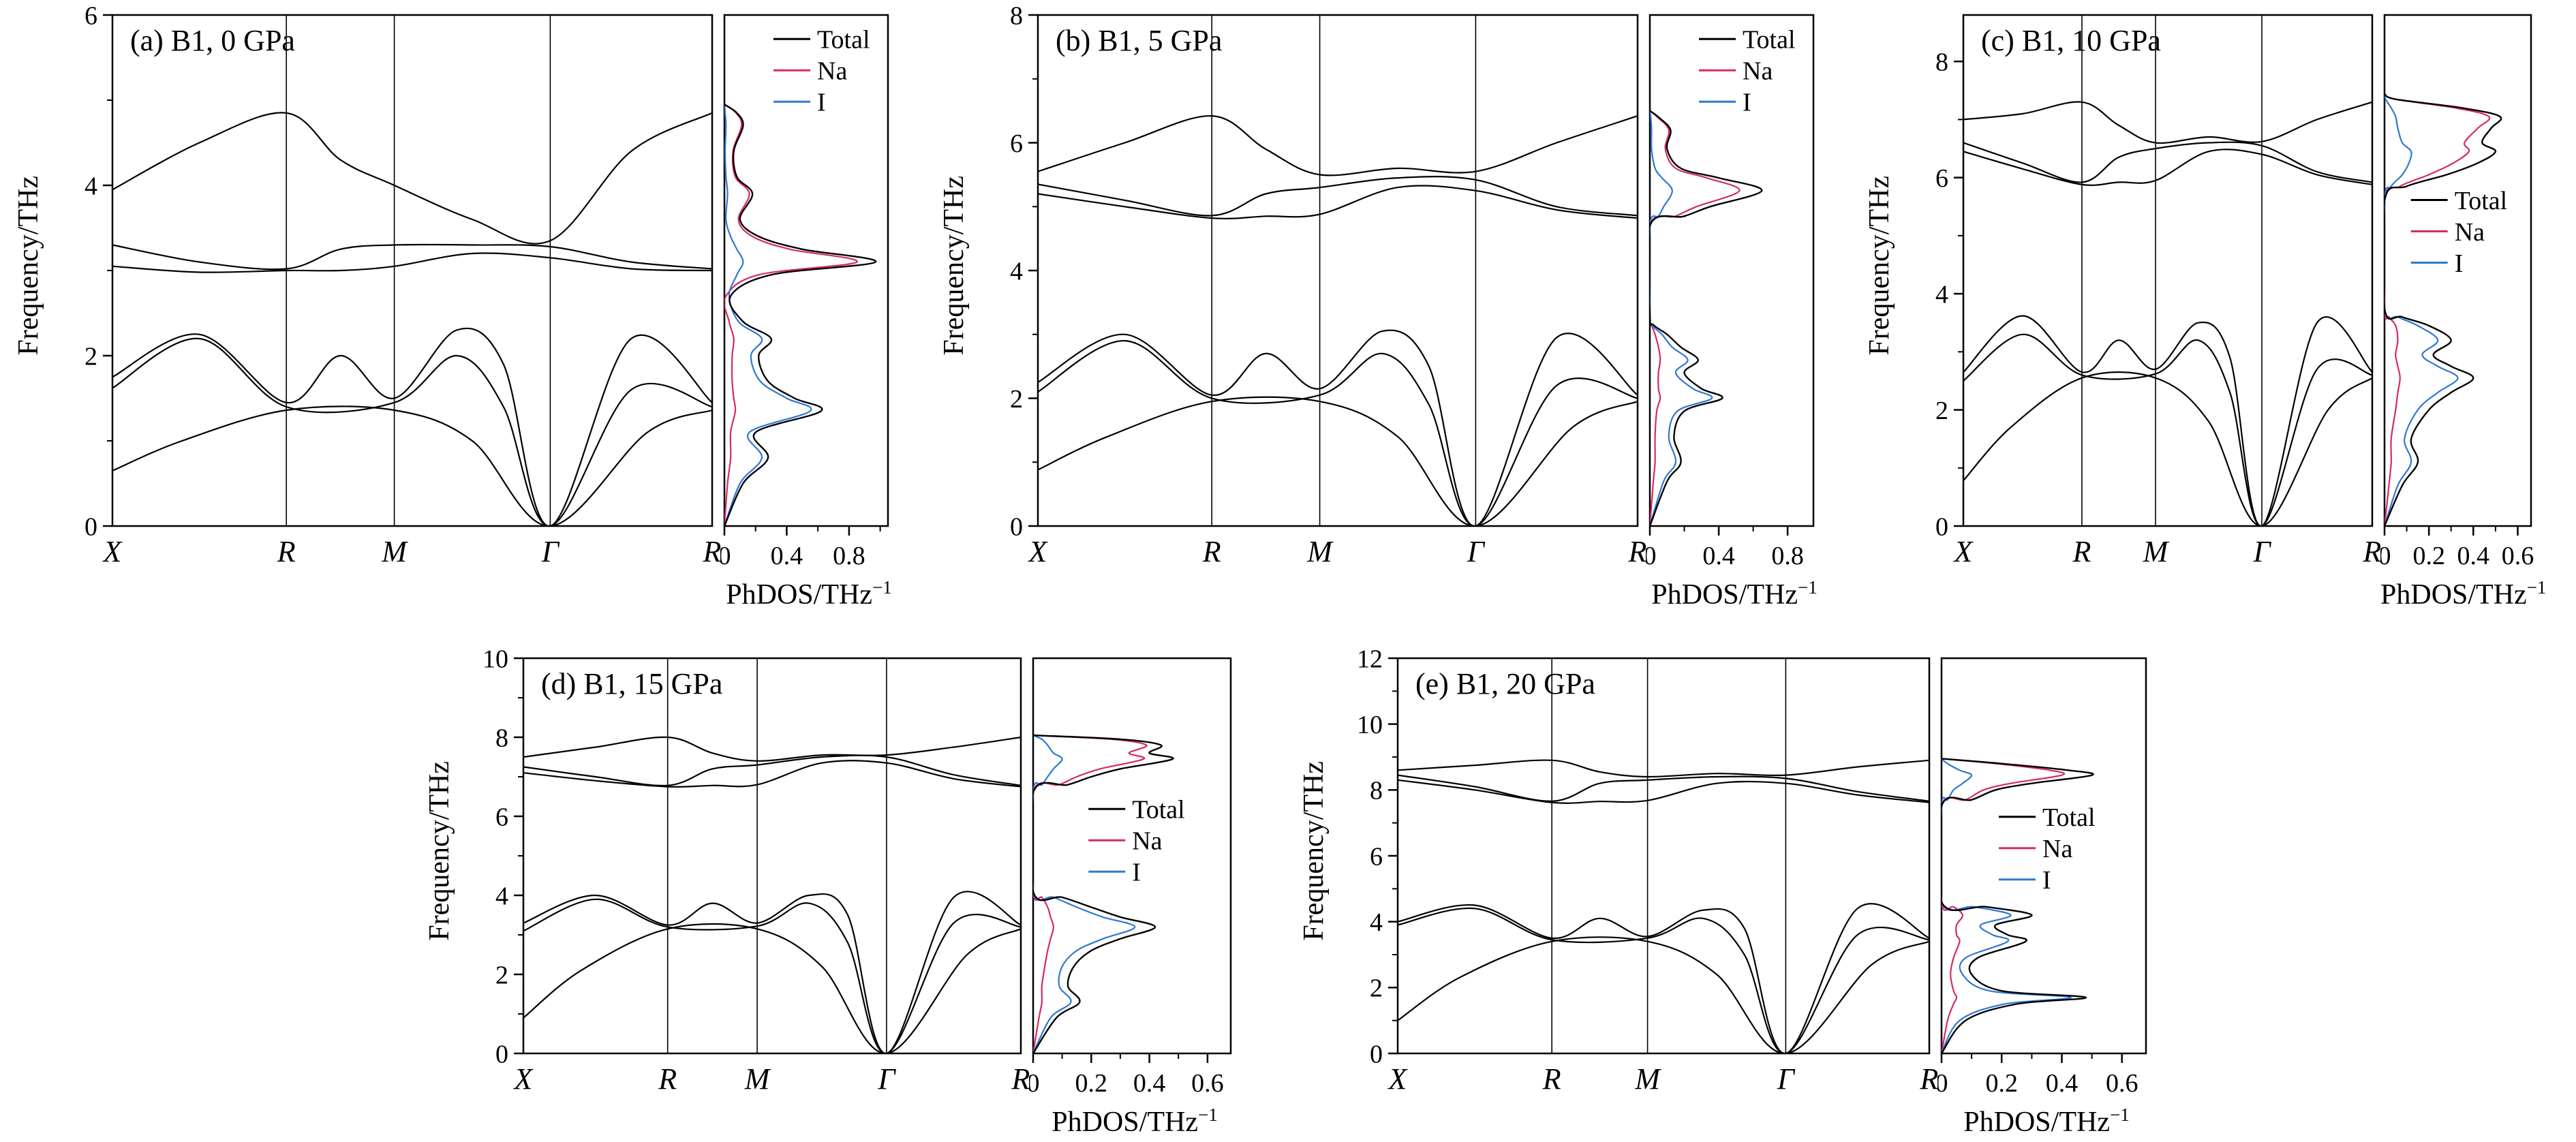 This screenshot has width=2576, height=1142. I want to click on dos-x-tick-label: 0.8, so click(849, 556).